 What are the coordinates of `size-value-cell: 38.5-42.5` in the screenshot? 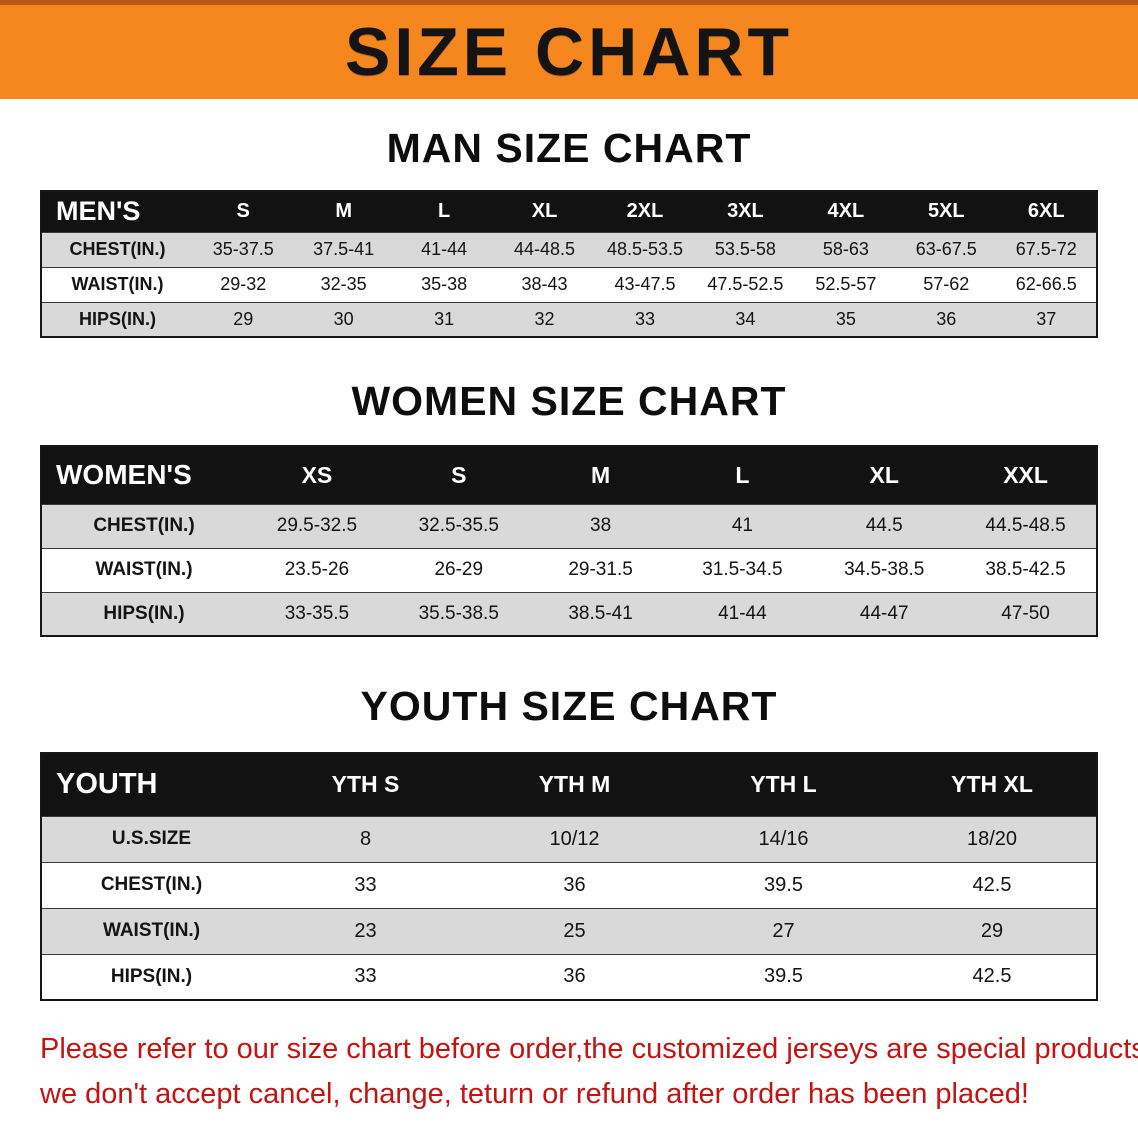 It's located at (1026, 569).